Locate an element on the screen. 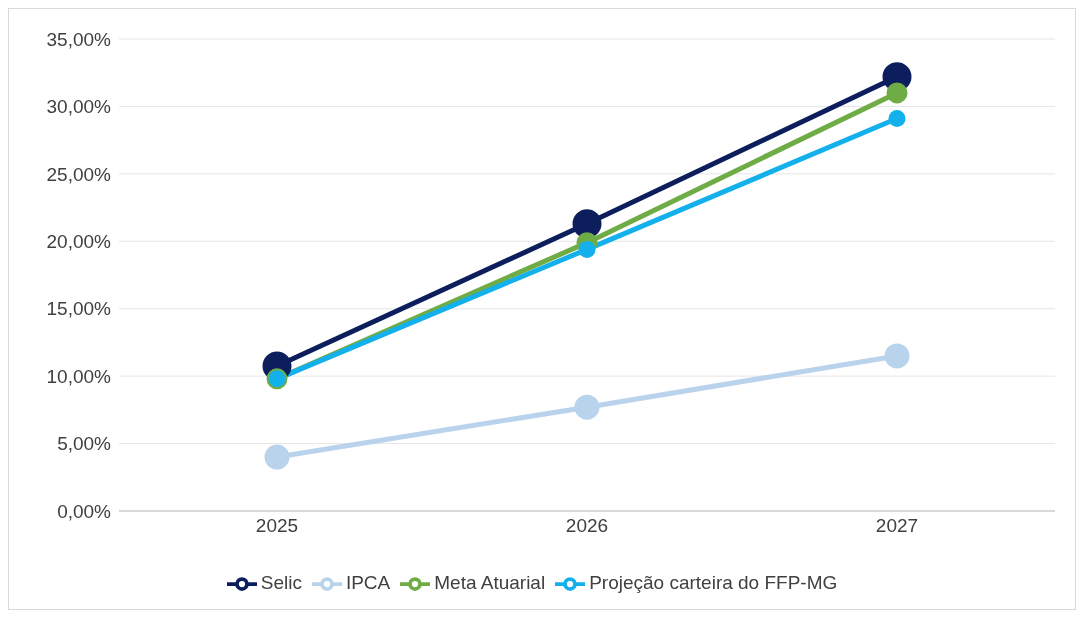  y-tick-label: 20,00% is located at coordinates (79, 242).